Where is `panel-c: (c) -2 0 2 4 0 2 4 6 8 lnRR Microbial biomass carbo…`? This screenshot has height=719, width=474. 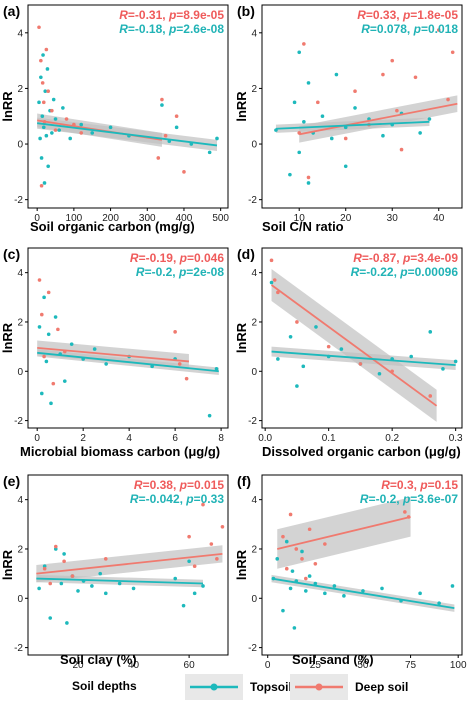 panel-c: (c) -2 0 2 4 0 2 4 6 8 lnRR Microbial biomass carbo… is located at coordinates (114, 352).